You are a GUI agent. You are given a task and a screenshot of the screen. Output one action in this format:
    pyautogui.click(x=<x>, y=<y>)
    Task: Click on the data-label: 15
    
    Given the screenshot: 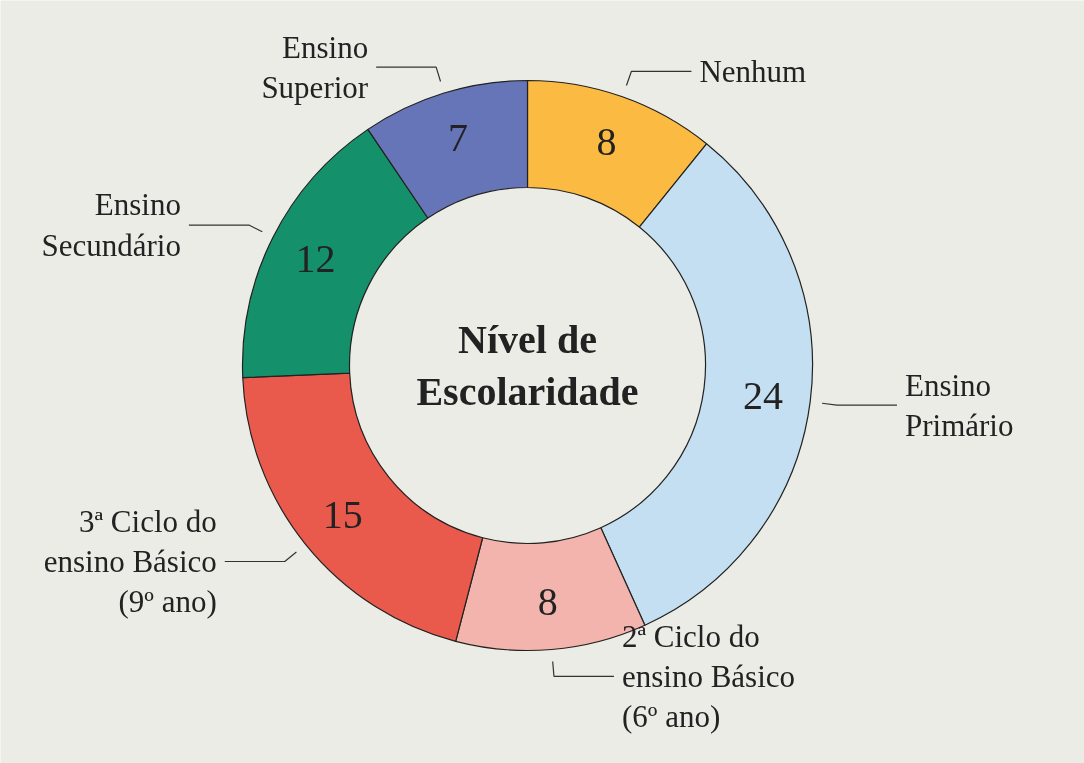 What is the action you would take?
    pyautogui.click(x=342, y=514)
    